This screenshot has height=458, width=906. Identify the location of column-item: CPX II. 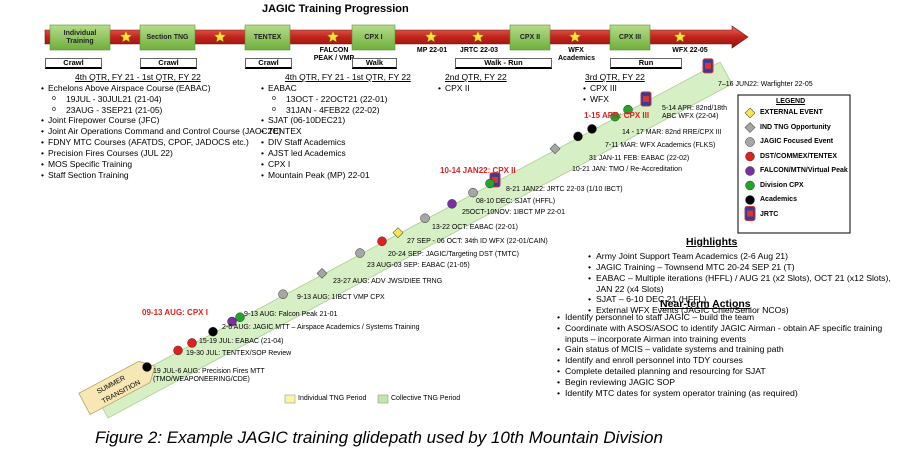
(501, 88).